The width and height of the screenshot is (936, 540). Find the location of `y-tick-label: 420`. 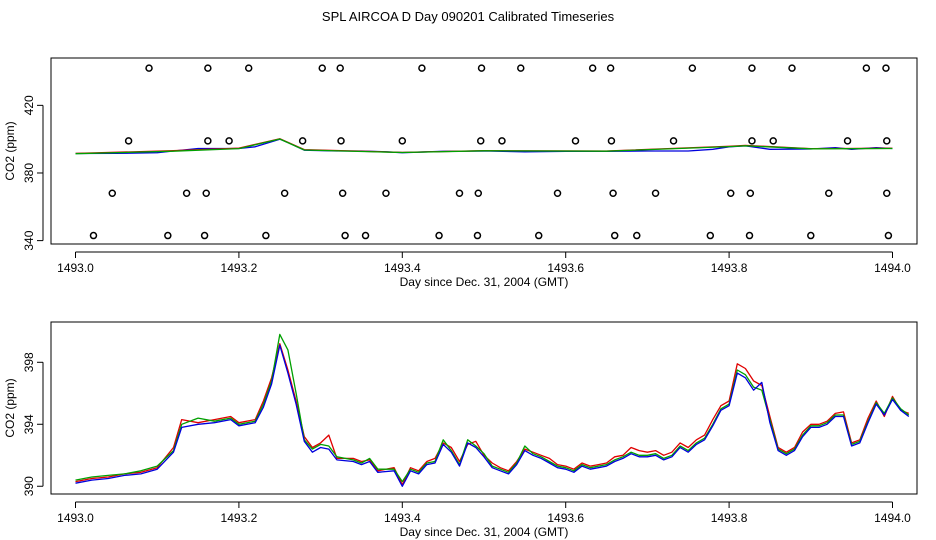

y-tick-label: 420 is located at coordinates (29, 105).